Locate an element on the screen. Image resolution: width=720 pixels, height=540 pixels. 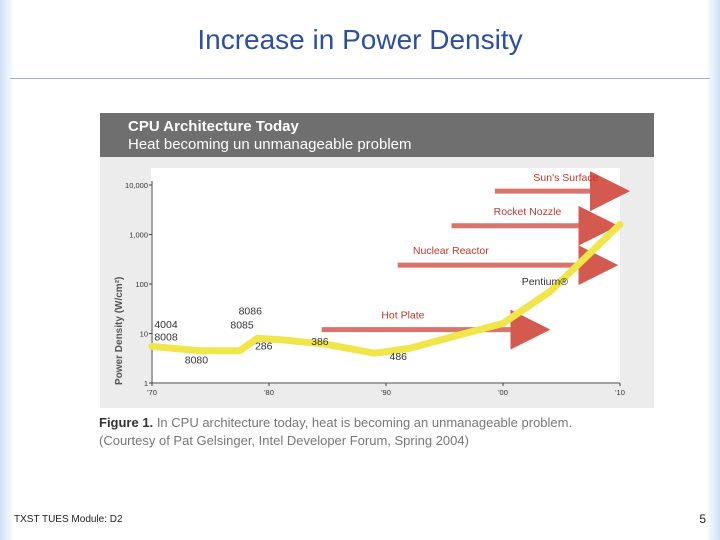
y-tick-label: 1 is located at coordinates (146, 383).